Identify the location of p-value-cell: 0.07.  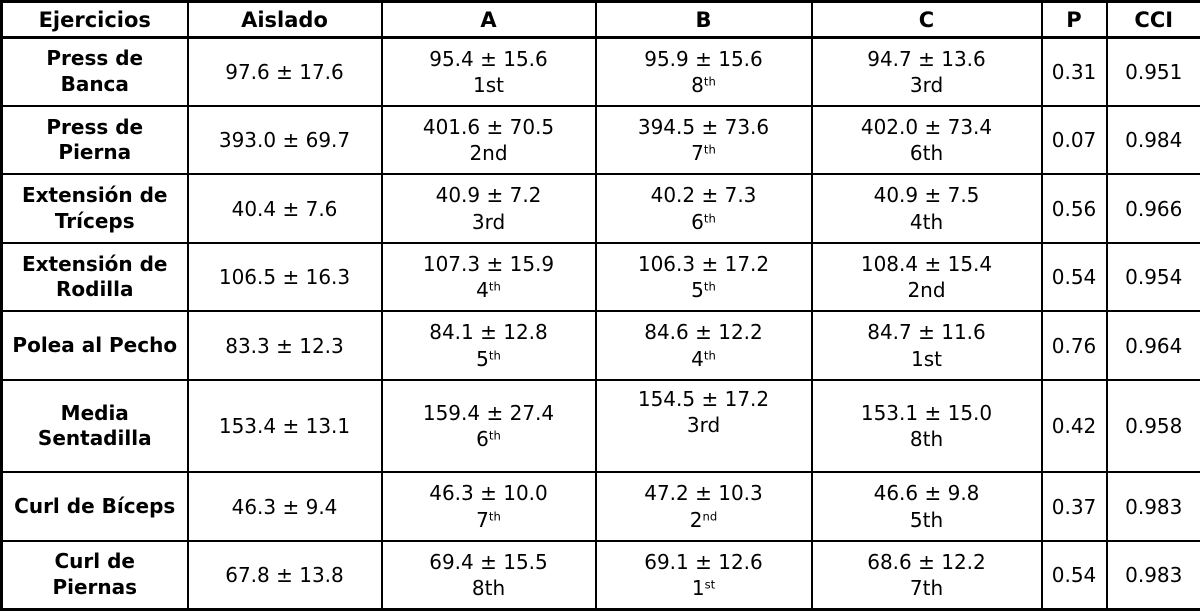
(1074, 140).